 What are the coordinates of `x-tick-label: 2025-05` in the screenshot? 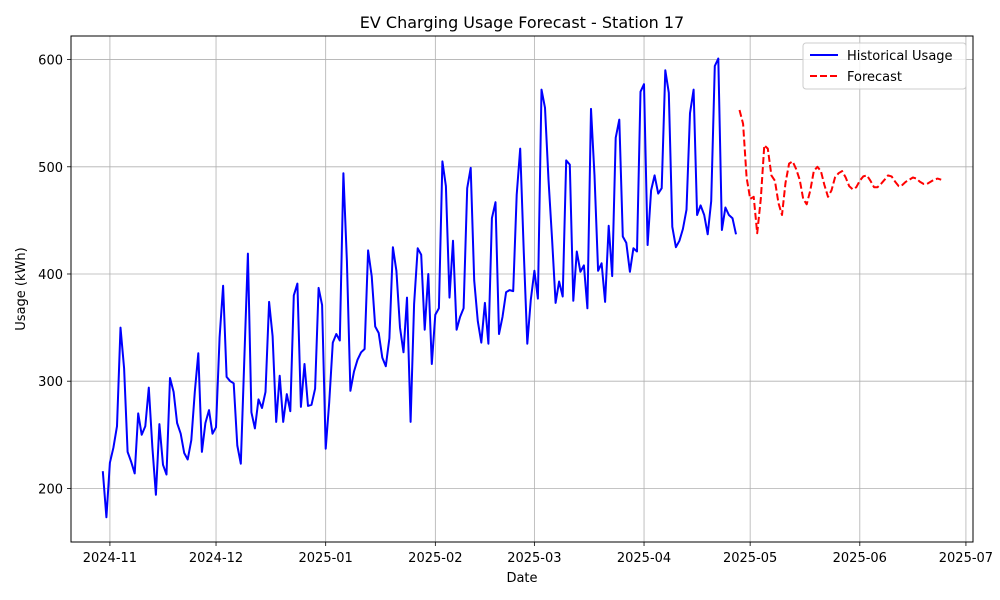 It's located at (750, 558).